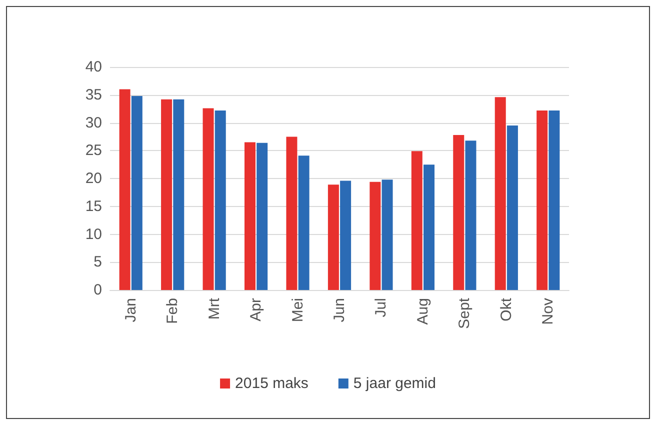 This screenshot has width=658, height=427. What do you see at coordinates (297, 310) in the screenshot?
I see `x-tick-label: Mei` at bounding box center [297, 310].